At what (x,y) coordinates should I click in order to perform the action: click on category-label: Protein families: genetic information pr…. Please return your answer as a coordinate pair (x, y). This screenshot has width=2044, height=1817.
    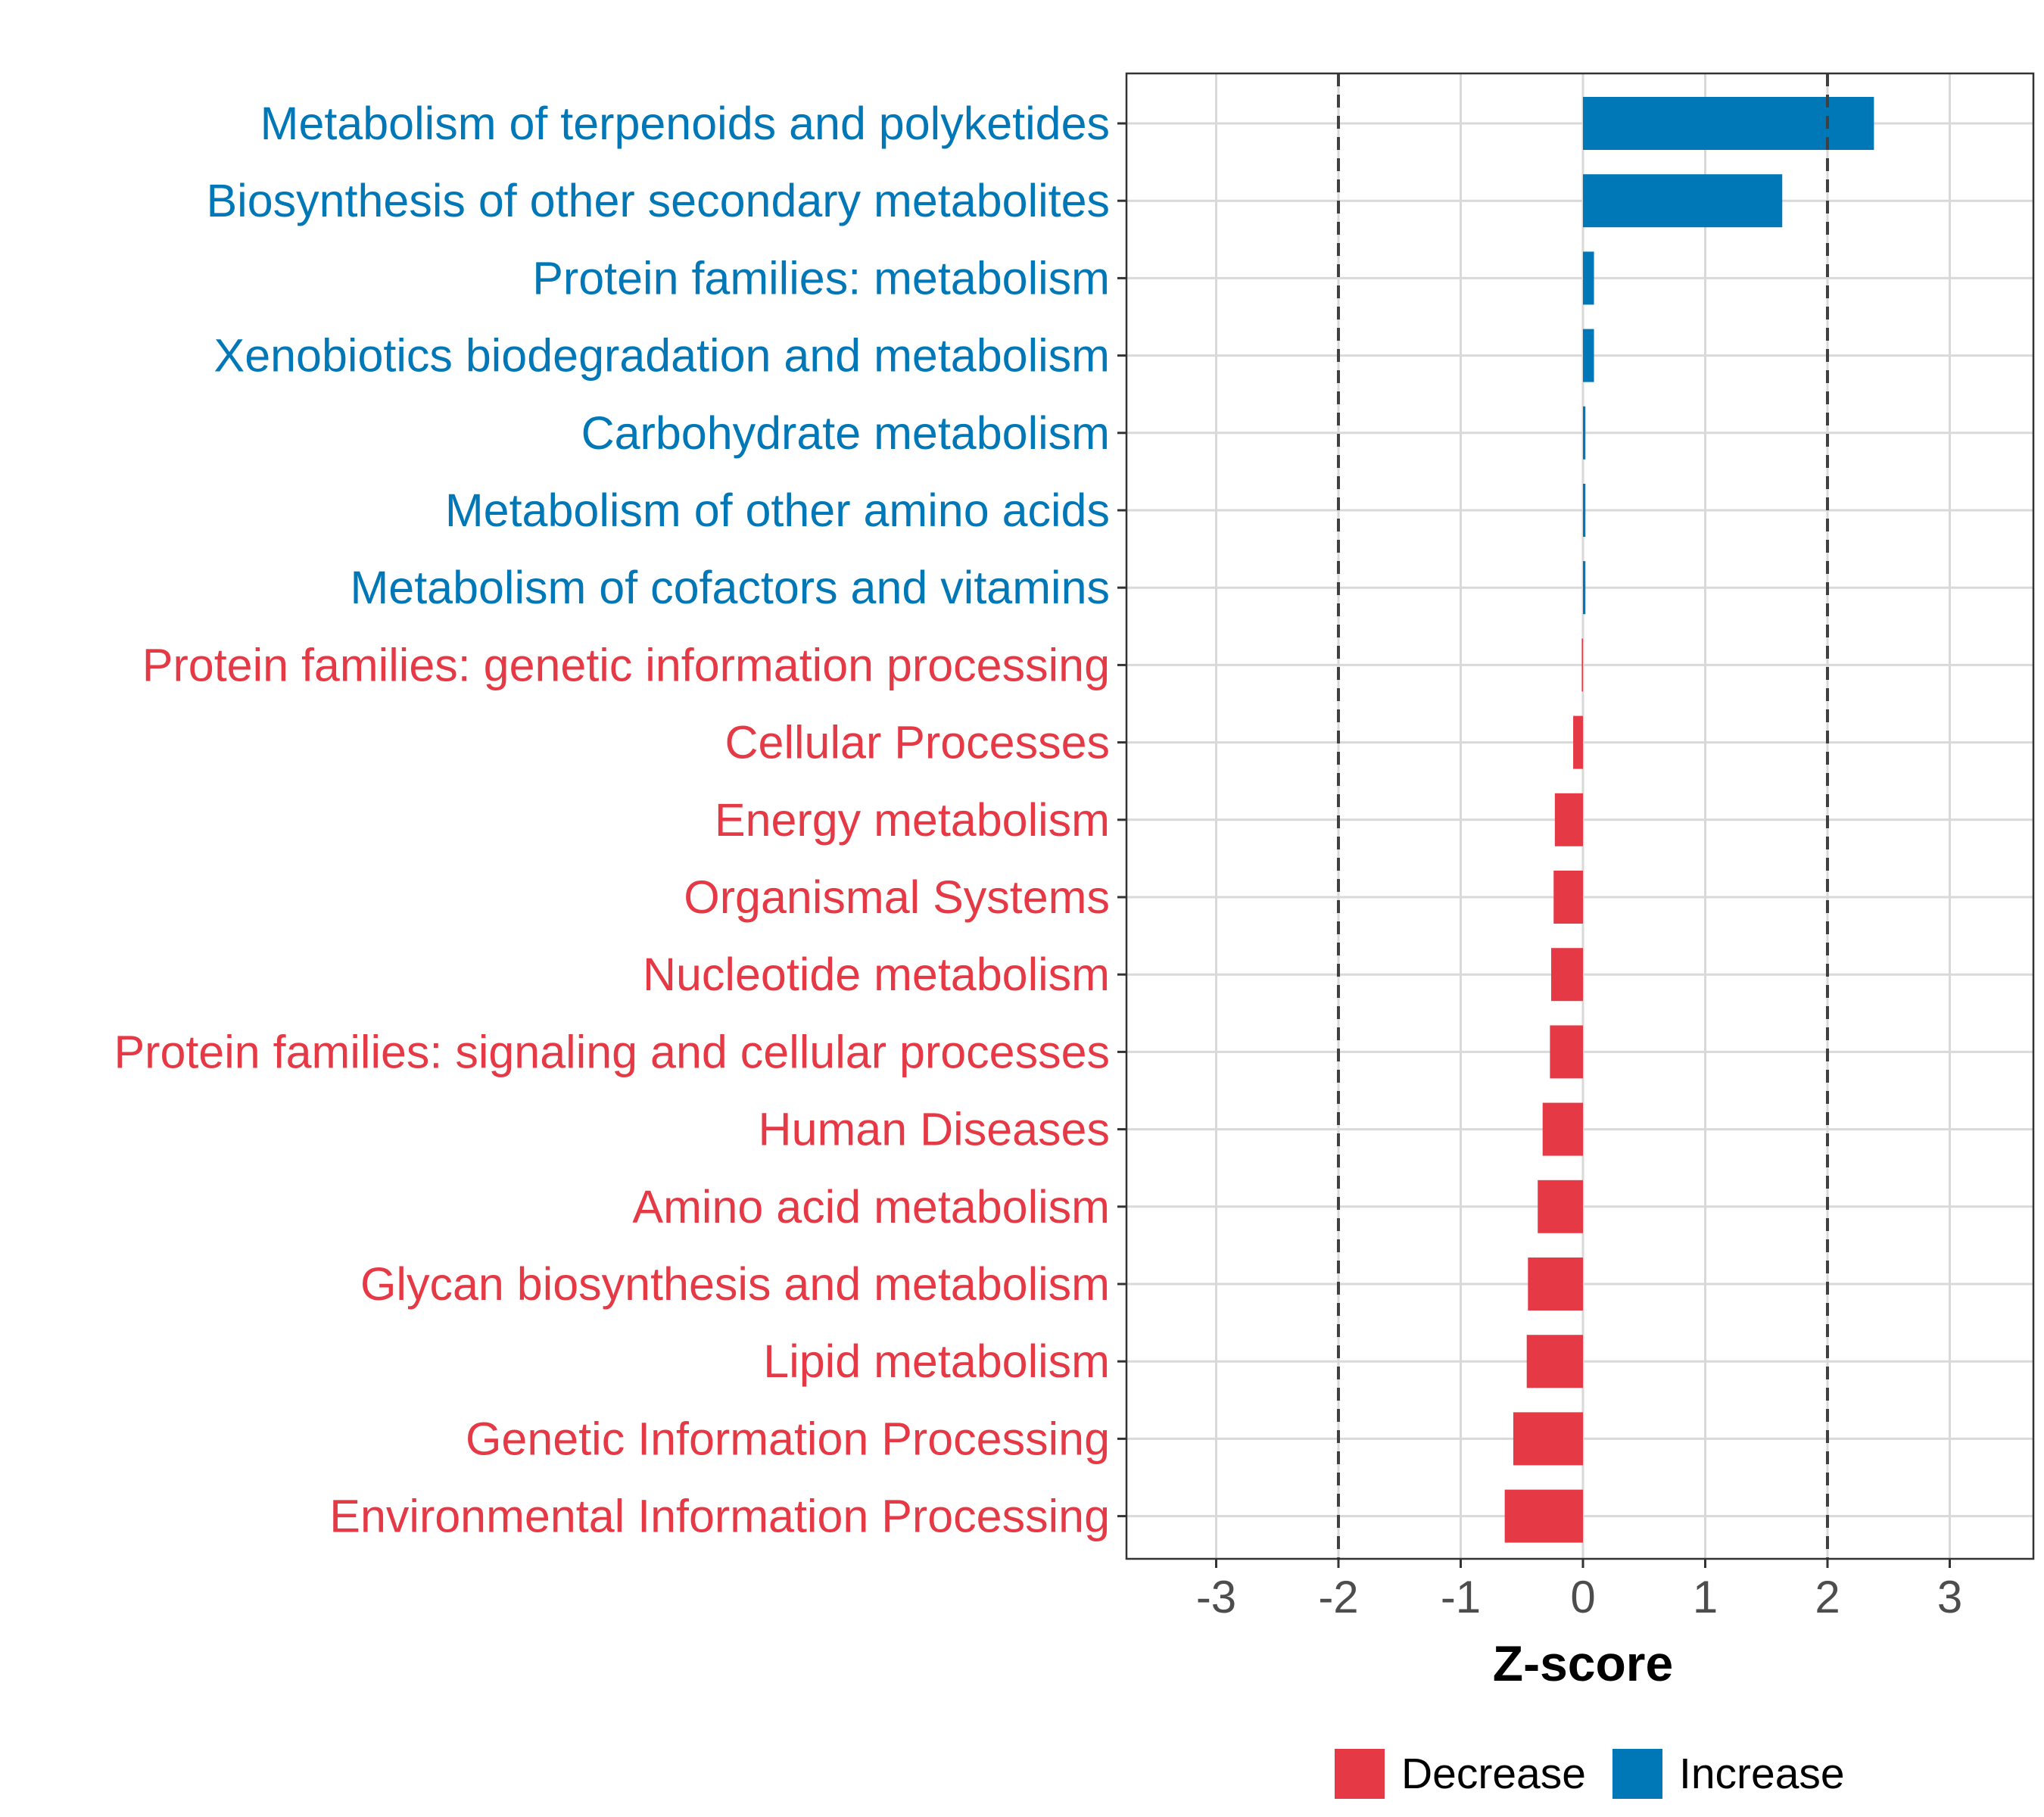
    Looking at the image, I should click on (626, 664).